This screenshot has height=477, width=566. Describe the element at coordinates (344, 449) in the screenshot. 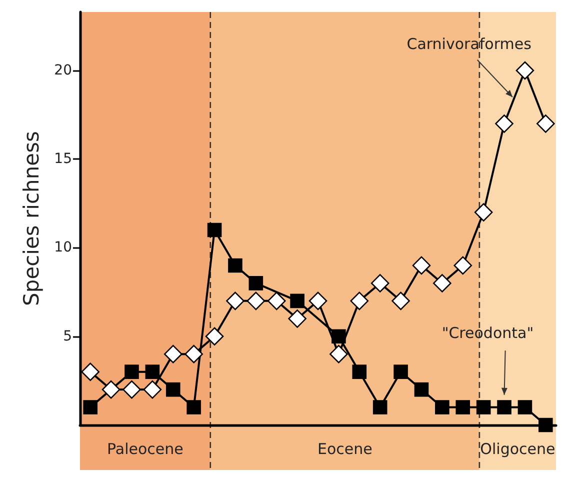

I see `text: Eocene` at that location.